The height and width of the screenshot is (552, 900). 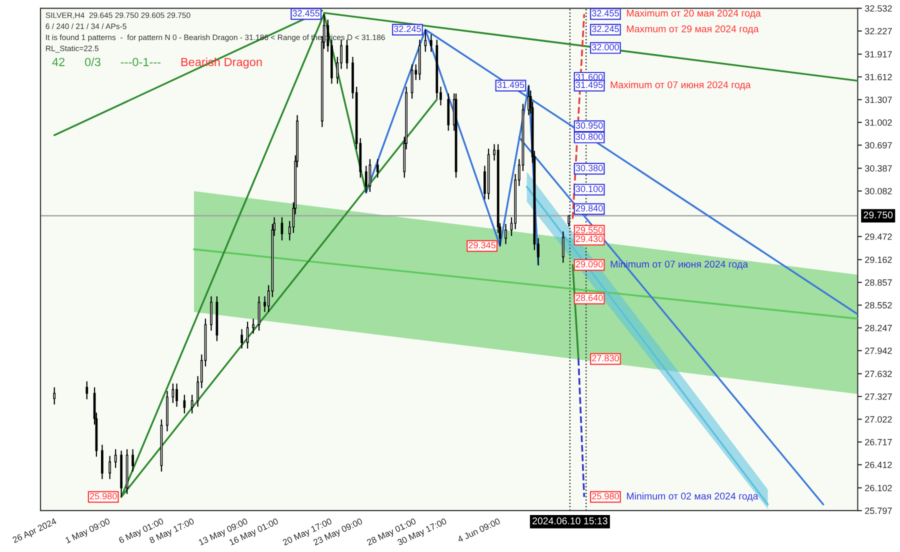 What do you see at coordinates (589, 77) in the screenshot?
I see `annotation: 31.600` at bounding box center [589, 77].